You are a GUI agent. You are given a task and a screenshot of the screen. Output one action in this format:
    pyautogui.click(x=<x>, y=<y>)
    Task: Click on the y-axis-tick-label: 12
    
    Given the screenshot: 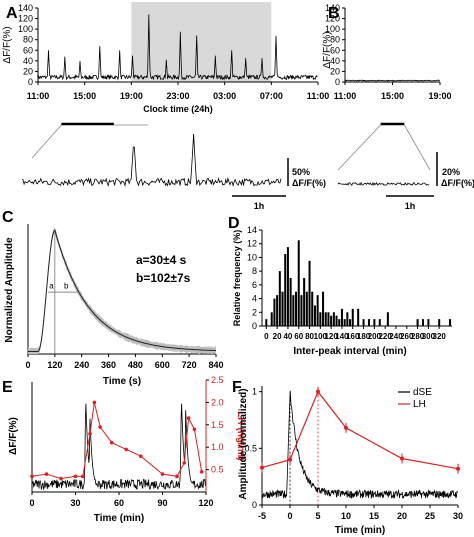 What is the action you would take?
    pyautogui.click(x=252, y=244)
    